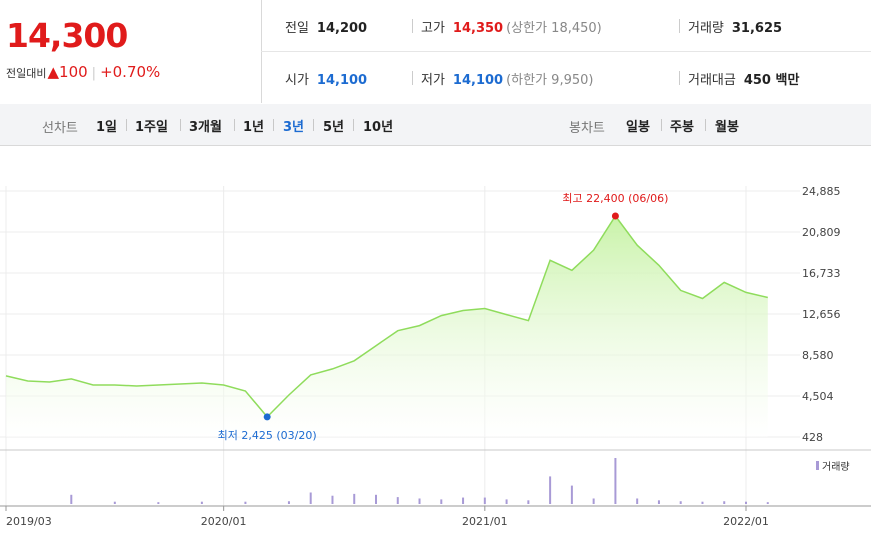 Image resolution: width=871 pixels, height=537 pixels. What do you see at coordinates (615, 198) in the screenshot?
I see `max-annotation: 최고 22,400 (06/06)` at bounding box center [615, 198].